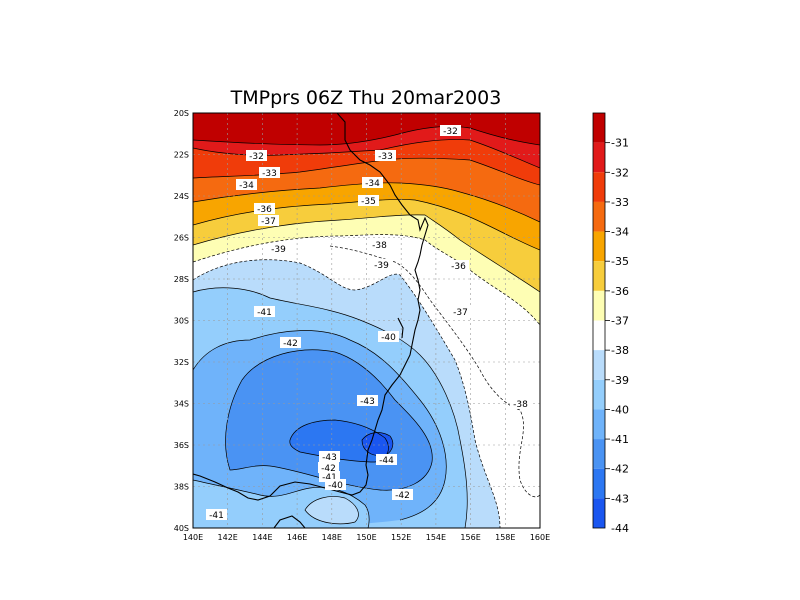 The image size is (800, 600). I want to click on lon-tick-label: 140E, so click(193, 537).